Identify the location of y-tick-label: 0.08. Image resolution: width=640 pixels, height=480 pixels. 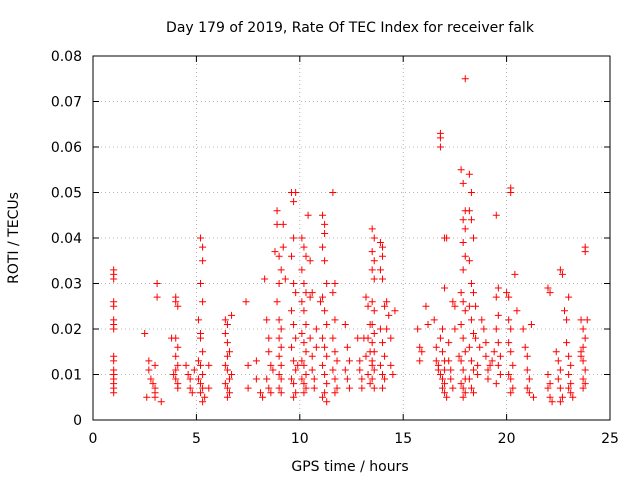
(66, 57).